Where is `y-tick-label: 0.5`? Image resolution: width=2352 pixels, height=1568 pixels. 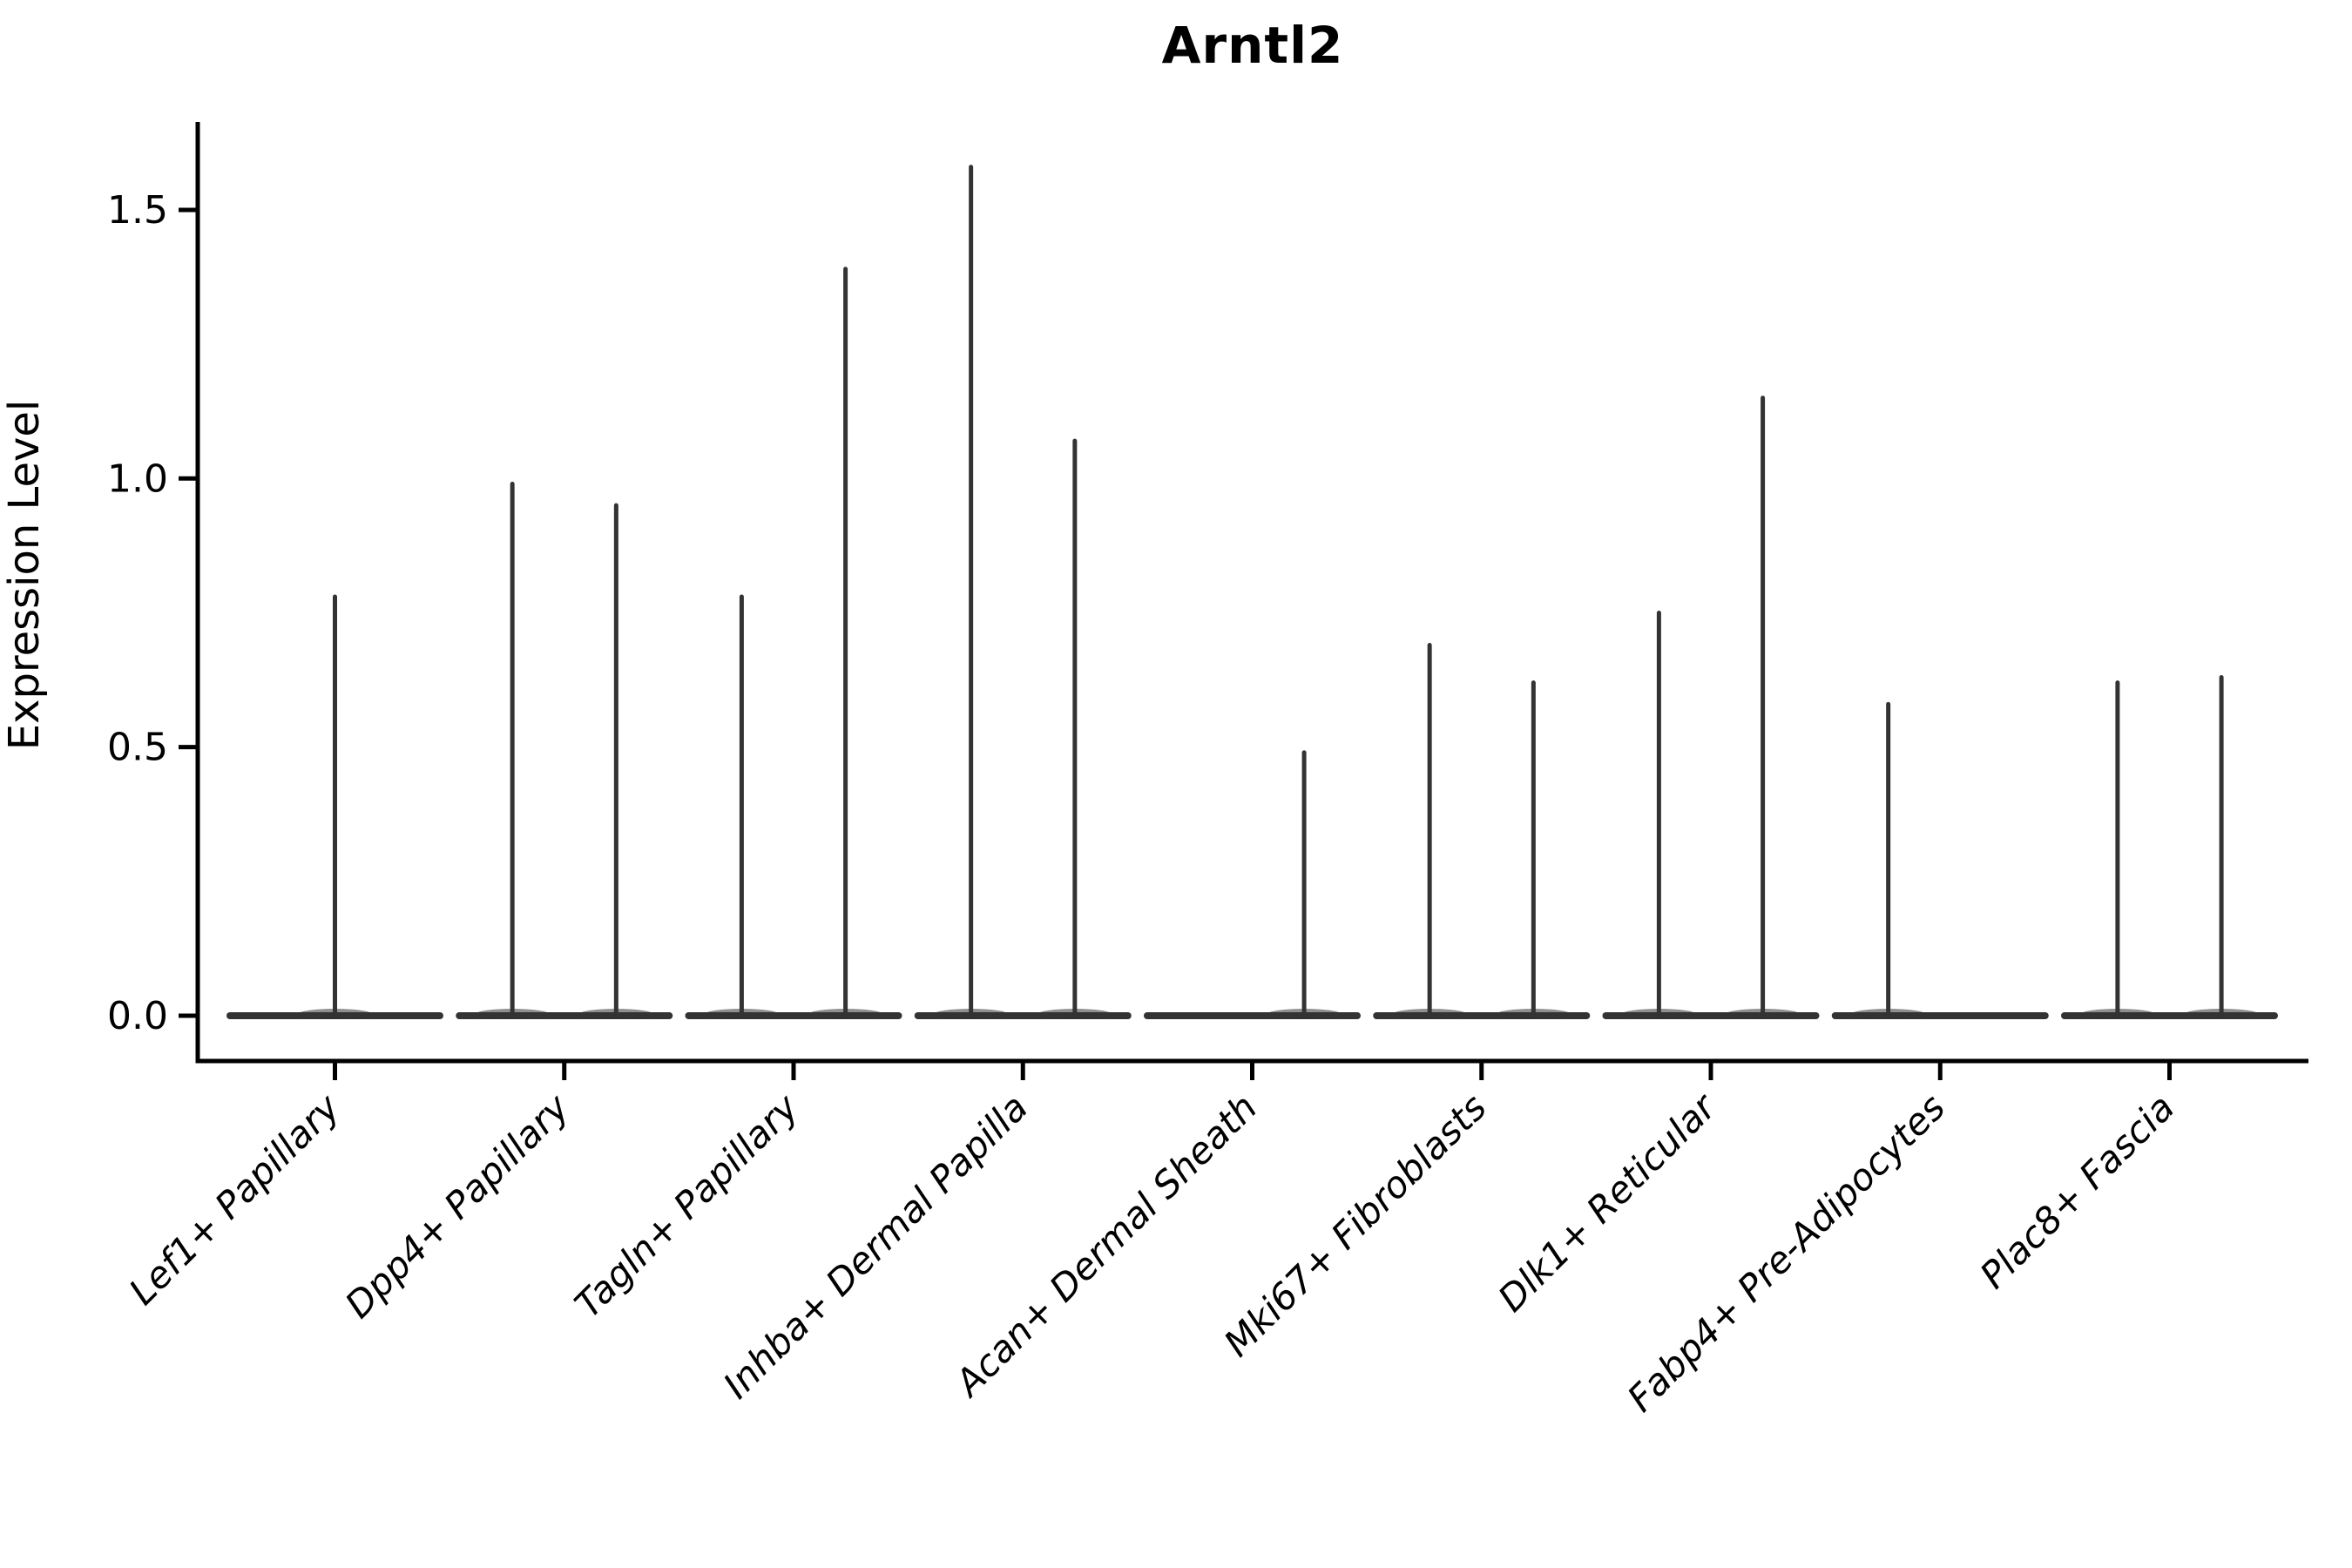 y-tick-label: 0.5 is located at coordinates (137, 748).